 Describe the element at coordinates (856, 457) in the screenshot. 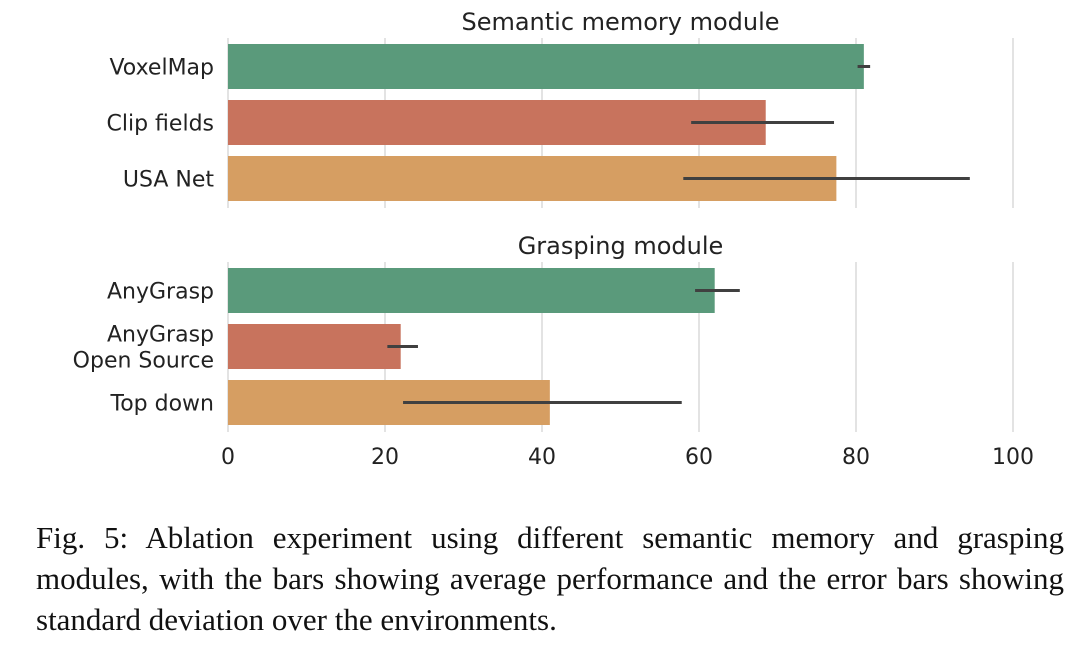

I see `x-tick-label: 80` at that location.